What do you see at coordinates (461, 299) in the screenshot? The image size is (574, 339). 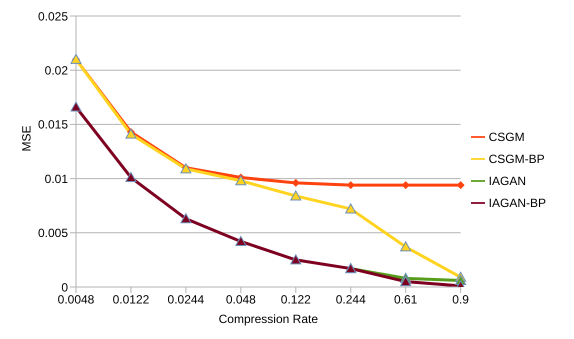 I see `x-tick-label: 0.9` at bounding box center [461, 299].